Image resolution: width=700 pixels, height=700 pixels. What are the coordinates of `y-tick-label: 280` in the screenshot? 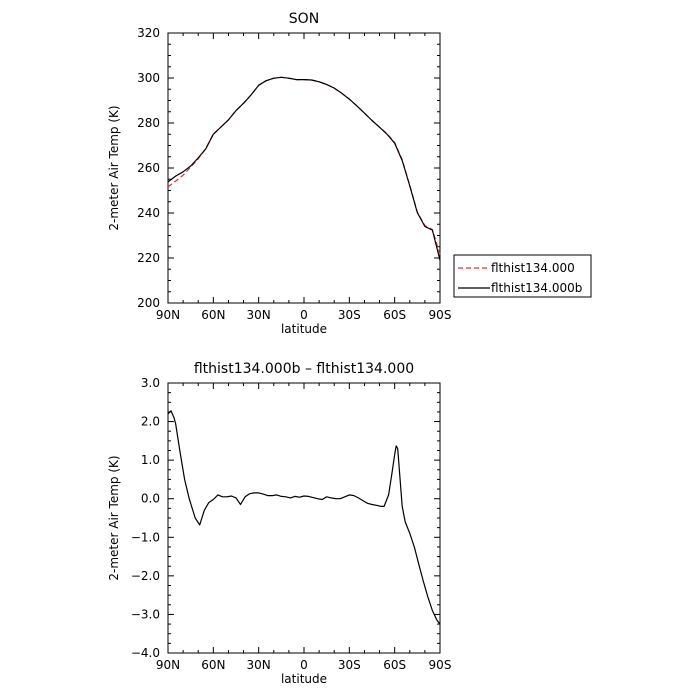 It's located at (148, 123).